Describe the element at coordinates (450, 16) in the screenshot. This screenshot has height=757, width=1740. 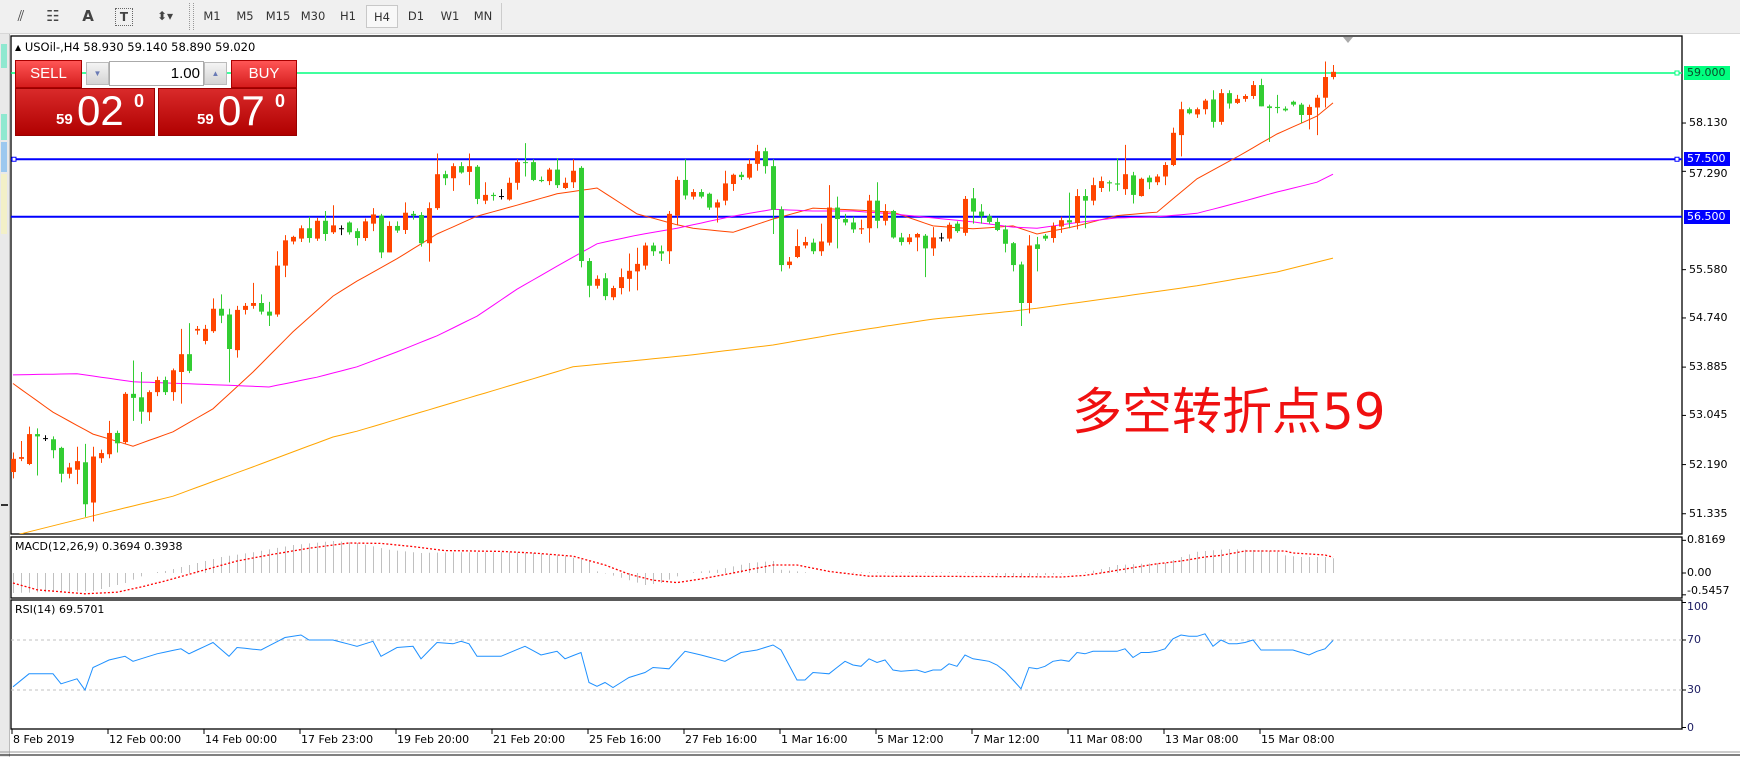
I see `timeframe-w1: W1` at that location.